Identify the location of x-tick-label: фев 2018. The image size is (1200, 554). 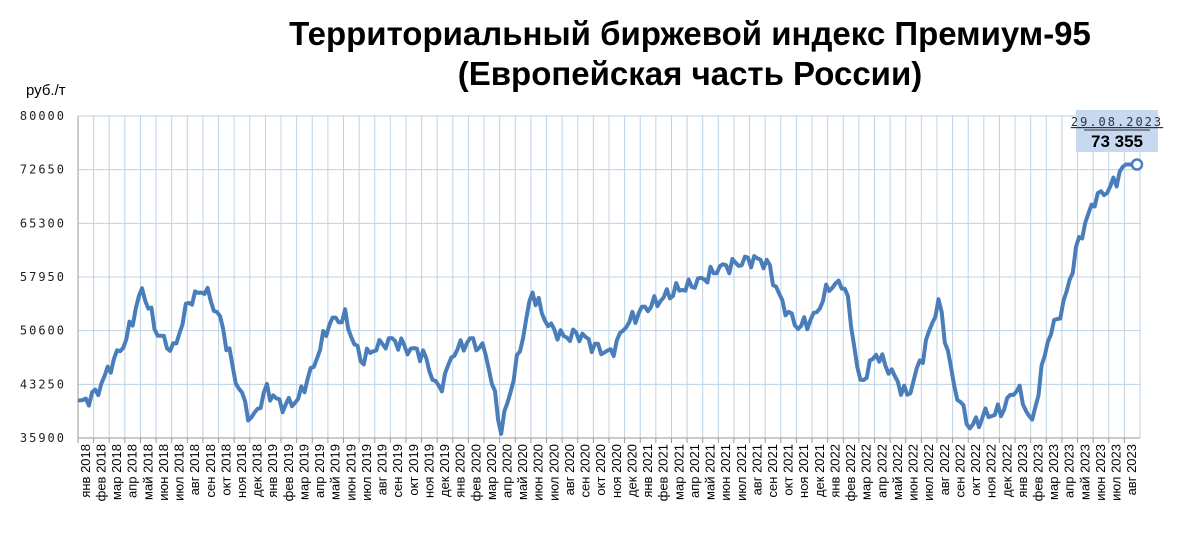
(100, 472).